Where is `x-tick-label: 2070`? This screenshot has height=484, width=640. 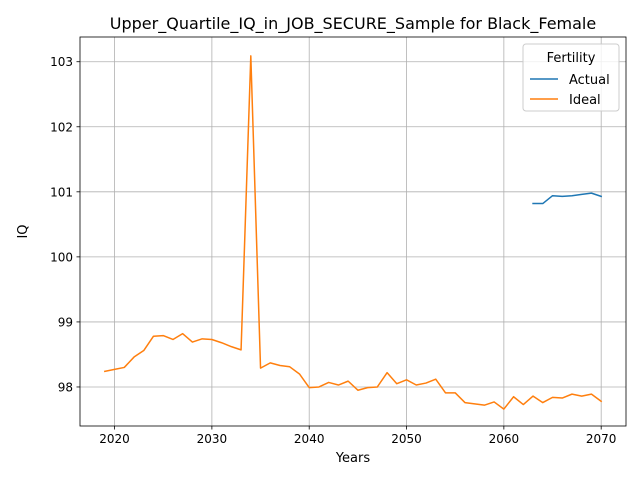
x-tick-label: 2070 is located at coordinates (601, 439).